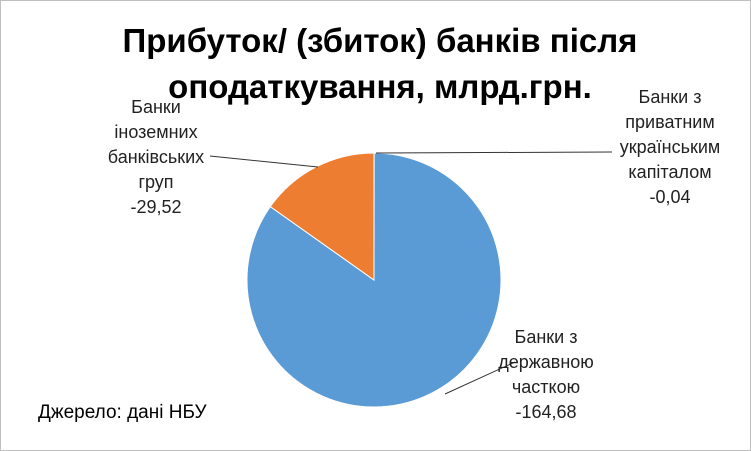 This screenshot has height=451, width=751. I want to click on label-category: Банки іноземних банківських груп, so click(156, 144).